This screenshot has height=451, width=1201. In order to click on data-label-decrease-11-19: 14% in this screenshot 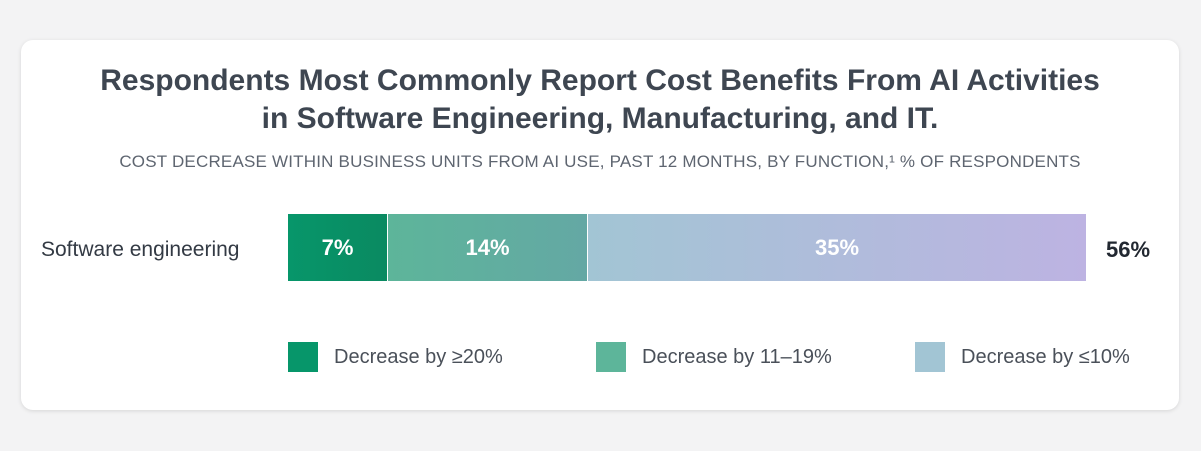, I will do `click(487, 247)`.